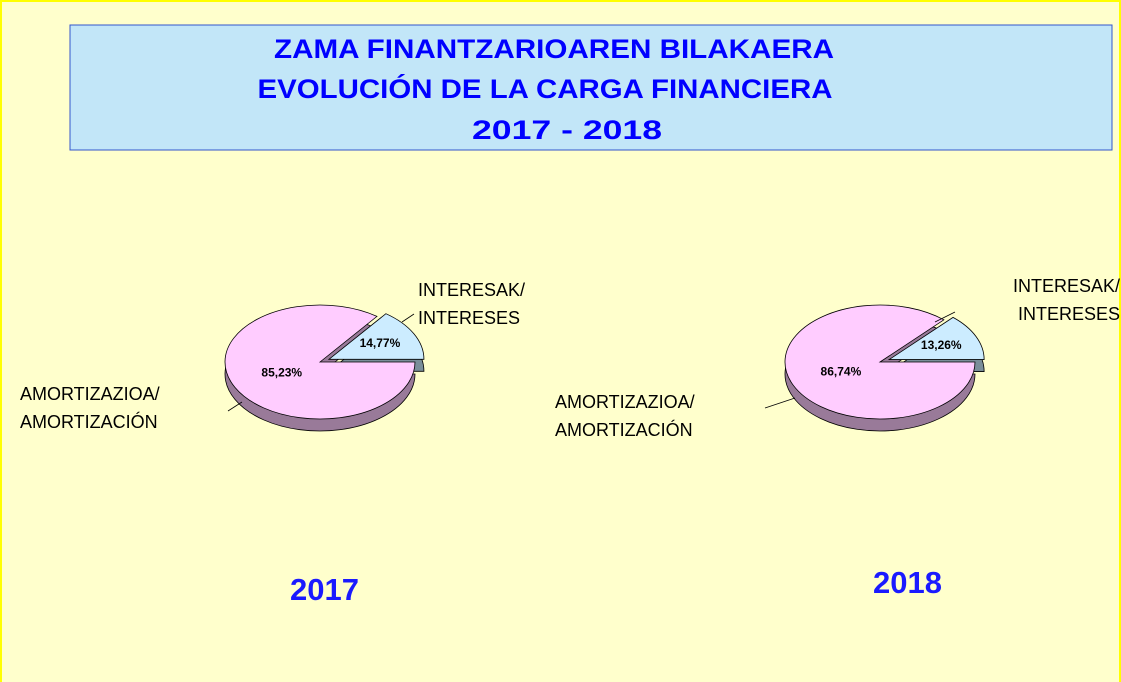  Describe the element at coordinates (554, 49) in the screenshot. I see `header-line: ZAMA FINANTZARIOAREN BILAKAERA` at that location.